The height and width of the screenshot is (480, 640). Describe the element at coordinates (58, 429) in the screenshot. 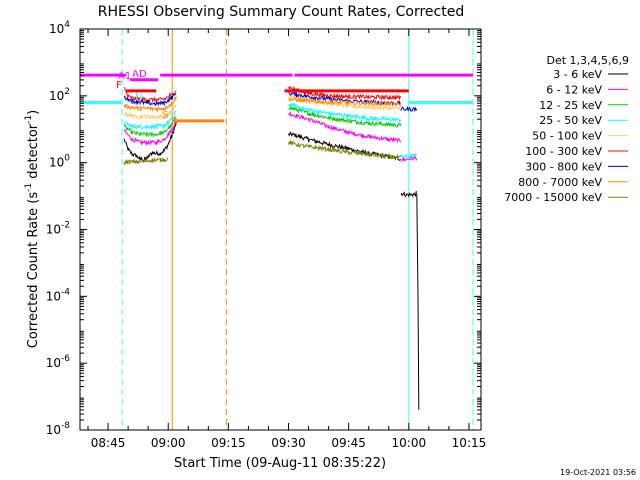

I see `y-tick-label: 10⁻⁸` at that location.